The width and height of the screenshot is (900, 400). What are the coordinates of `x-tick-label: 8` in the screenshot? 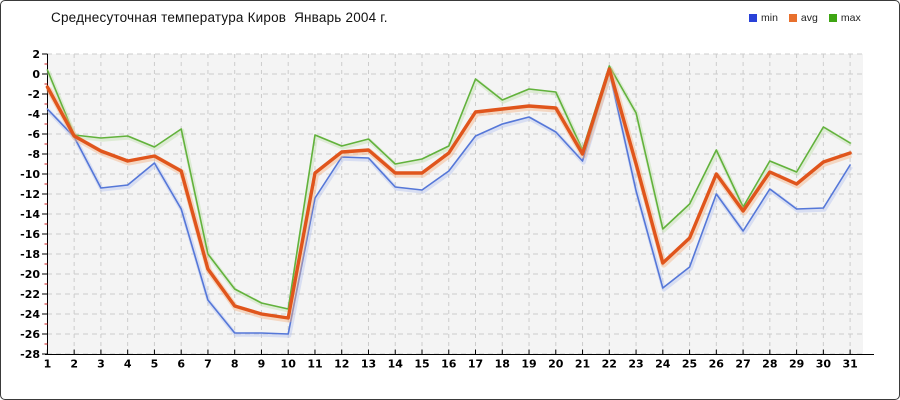 It's located at (235, 364).